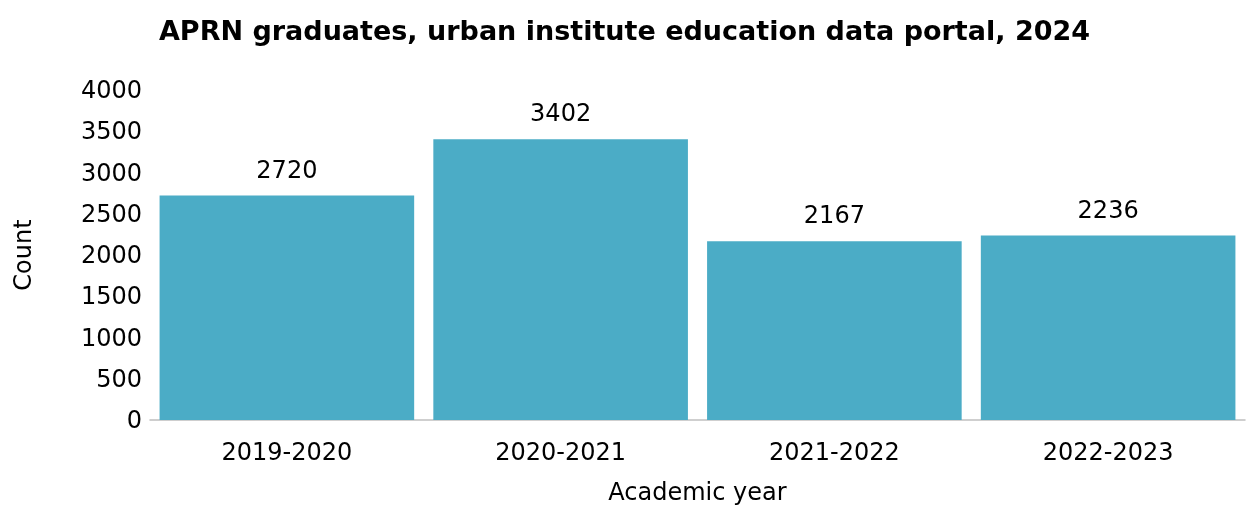  I want to click on x-tick-label: 2021-2022, so click(834, 452).